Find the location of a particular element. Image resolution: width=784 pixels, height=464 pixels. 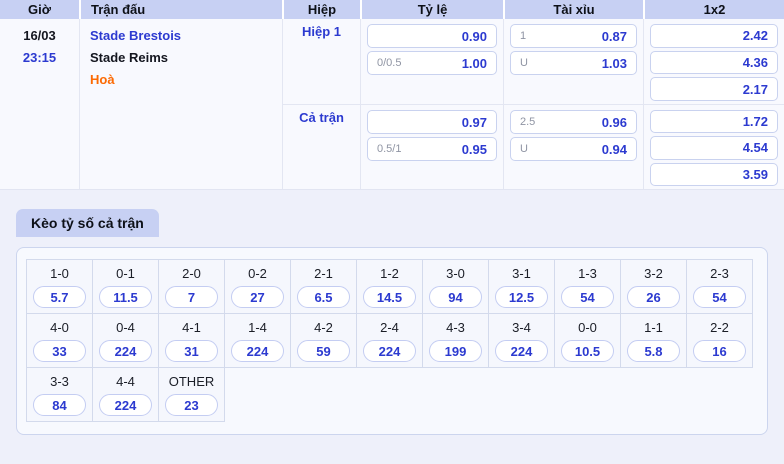

match-date: 16/03 is located at coordinates (39, 35).